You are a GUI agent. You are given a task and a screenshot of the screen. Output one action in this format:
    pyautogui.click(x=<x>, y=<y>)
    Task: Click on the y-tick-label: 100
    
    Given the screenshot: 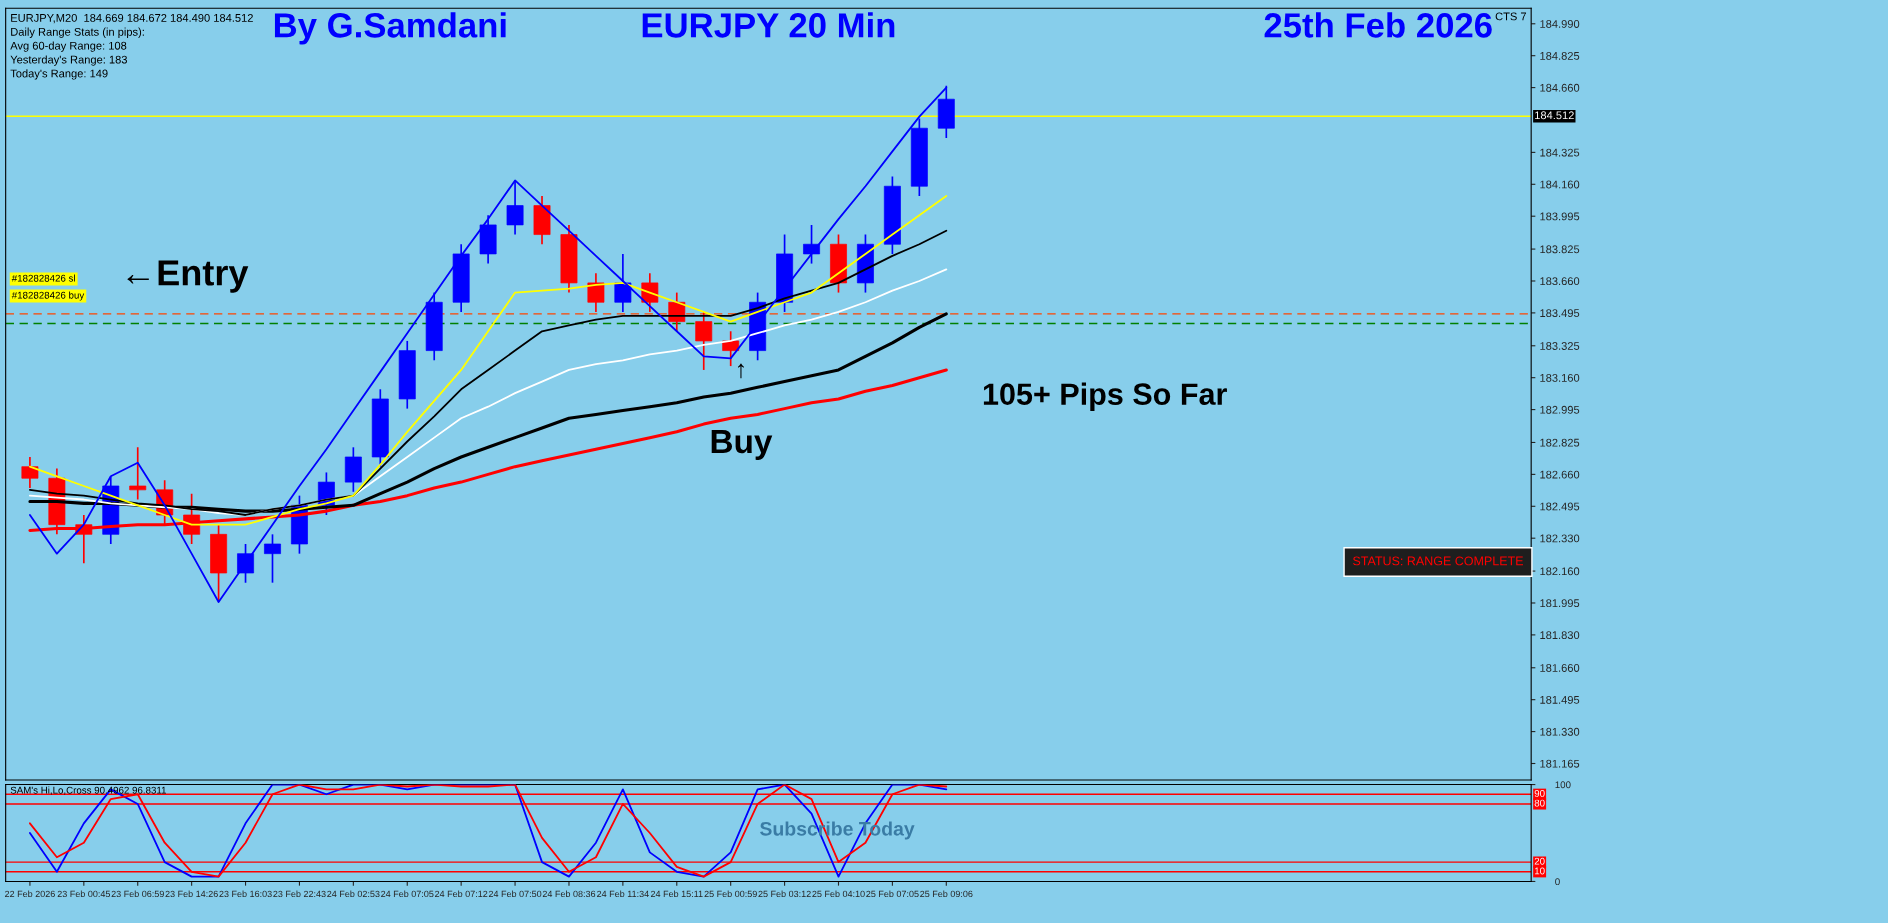 What is the action you would take?
    pyautogui.click(x=1563, y=785)
    